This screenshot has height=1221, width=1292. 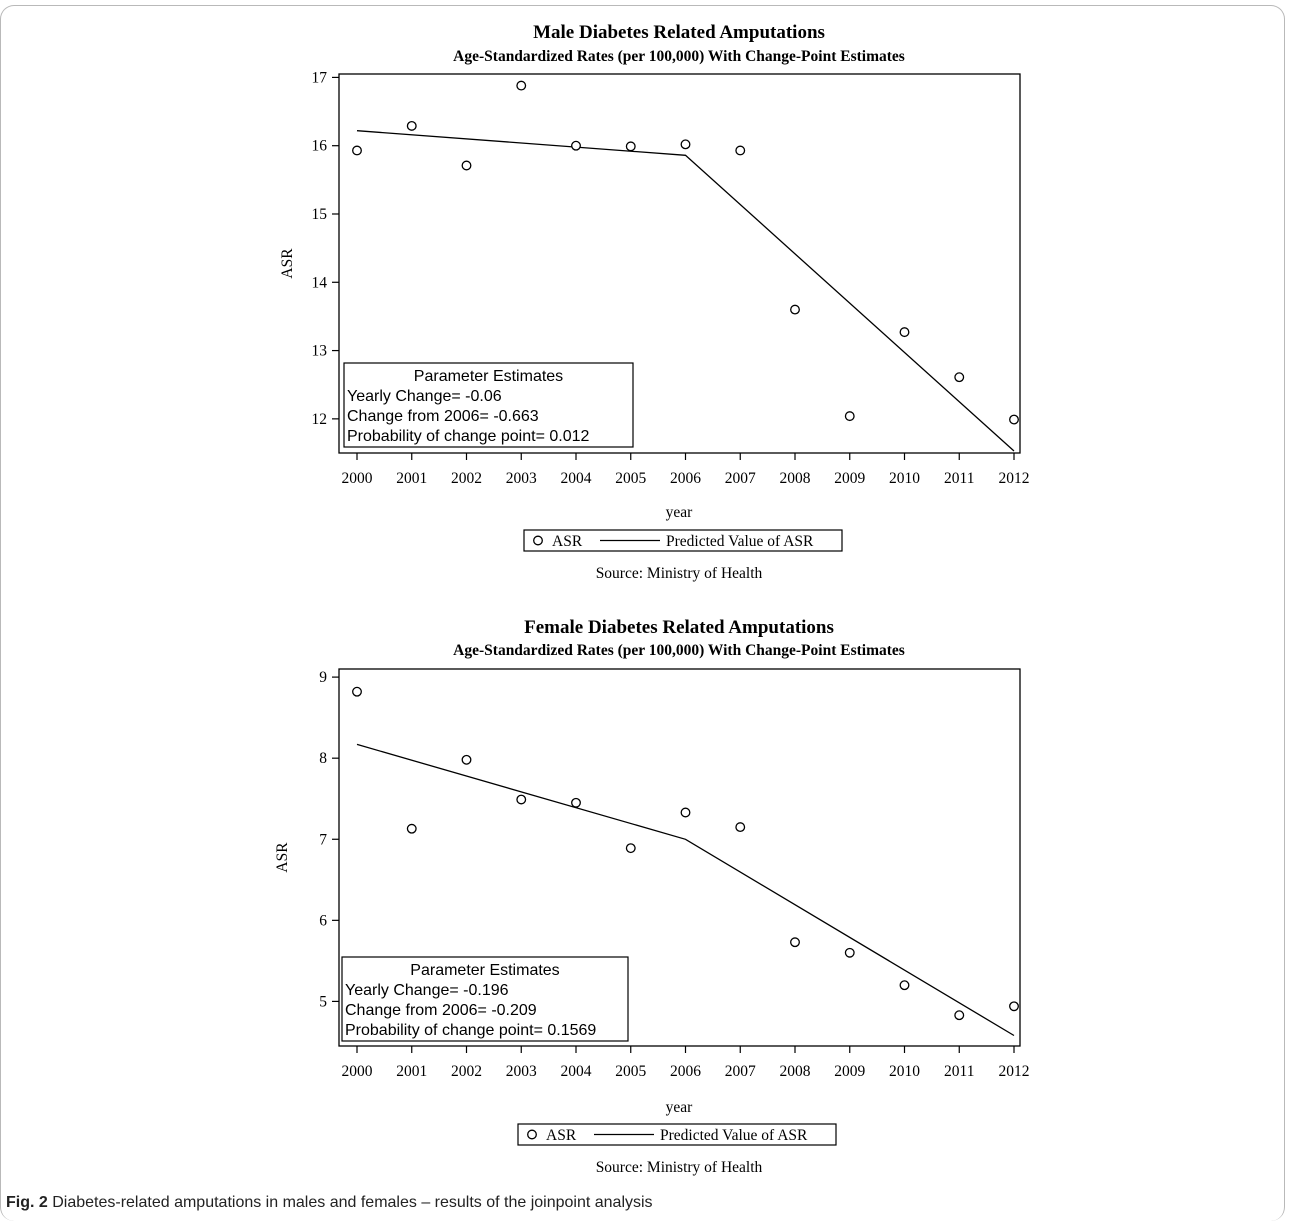 I want to click on y-tick-label: 15, so click(x=320, y=214).